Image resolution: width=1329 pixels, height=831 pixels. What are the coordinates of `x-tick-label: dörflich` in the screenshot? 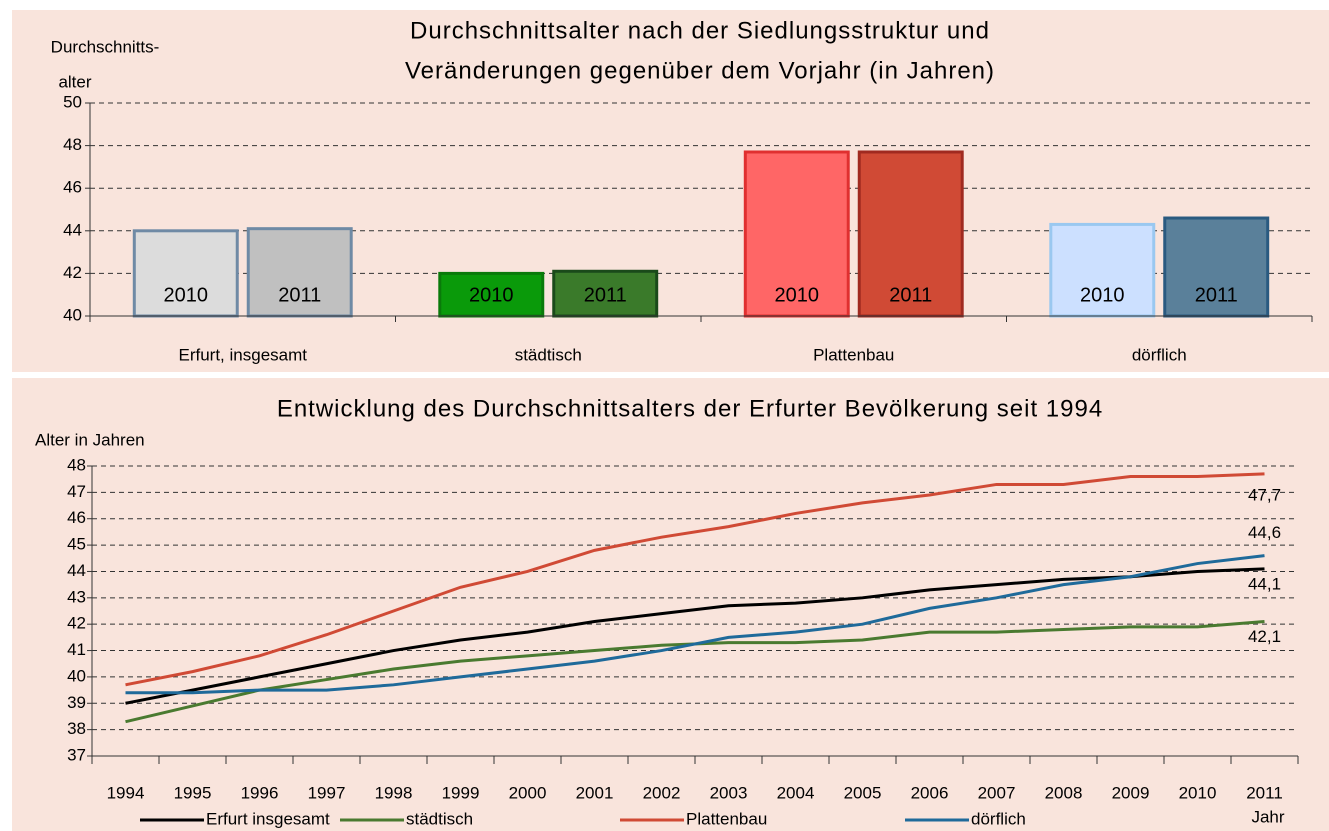 It's located at (1159, 354).